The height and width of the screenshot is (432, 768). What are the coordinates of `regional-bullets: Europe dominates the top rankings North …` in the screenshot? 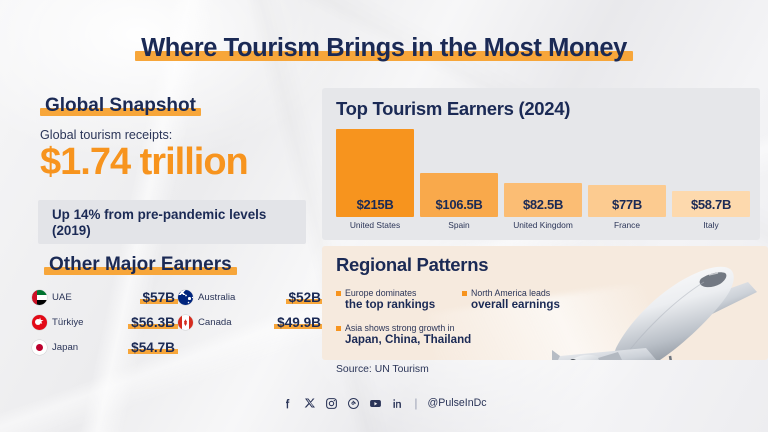 It's located at (466, 317).